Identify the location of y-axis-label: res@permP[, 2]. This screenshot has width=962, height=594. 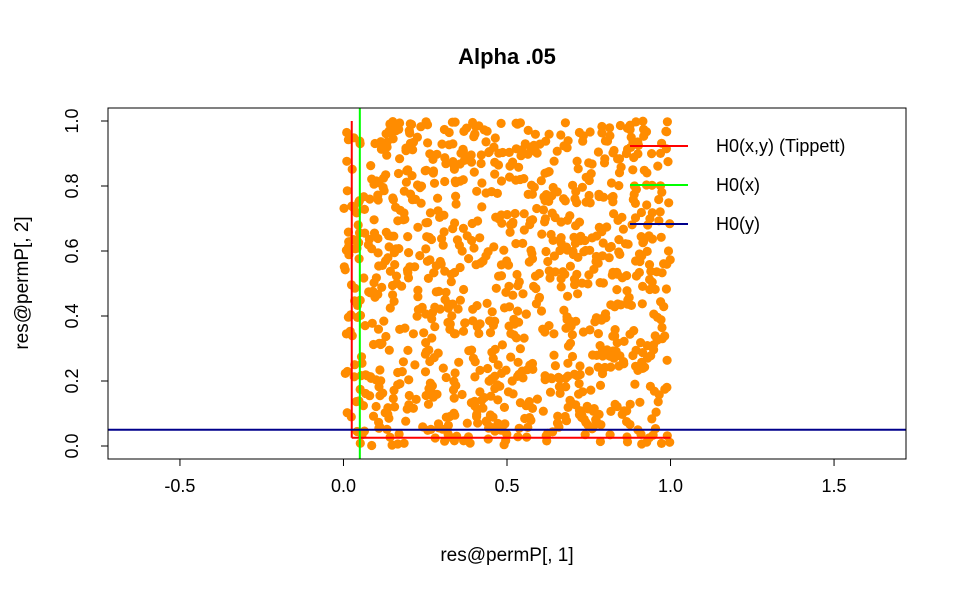
(22, 282).